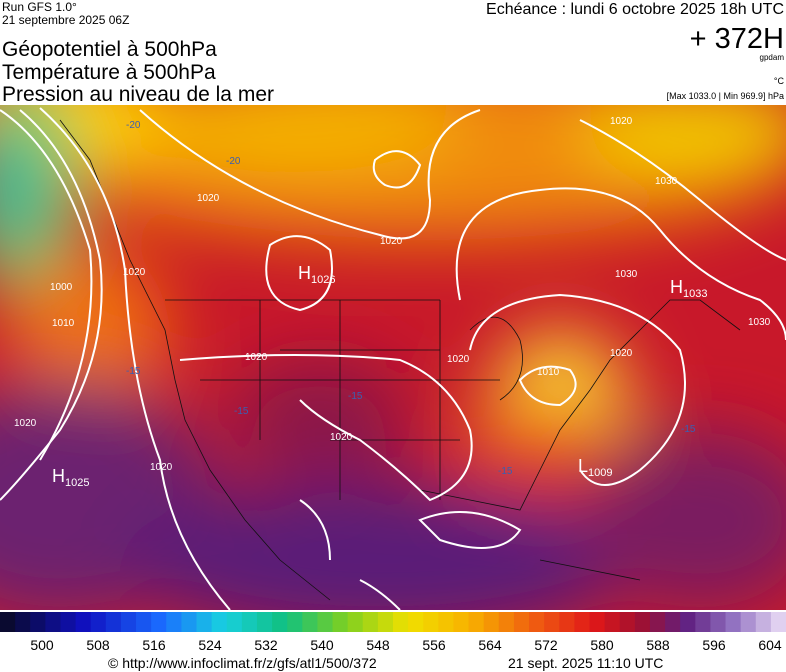  I want to click on colorbar-label: 532, so click(266, 645).